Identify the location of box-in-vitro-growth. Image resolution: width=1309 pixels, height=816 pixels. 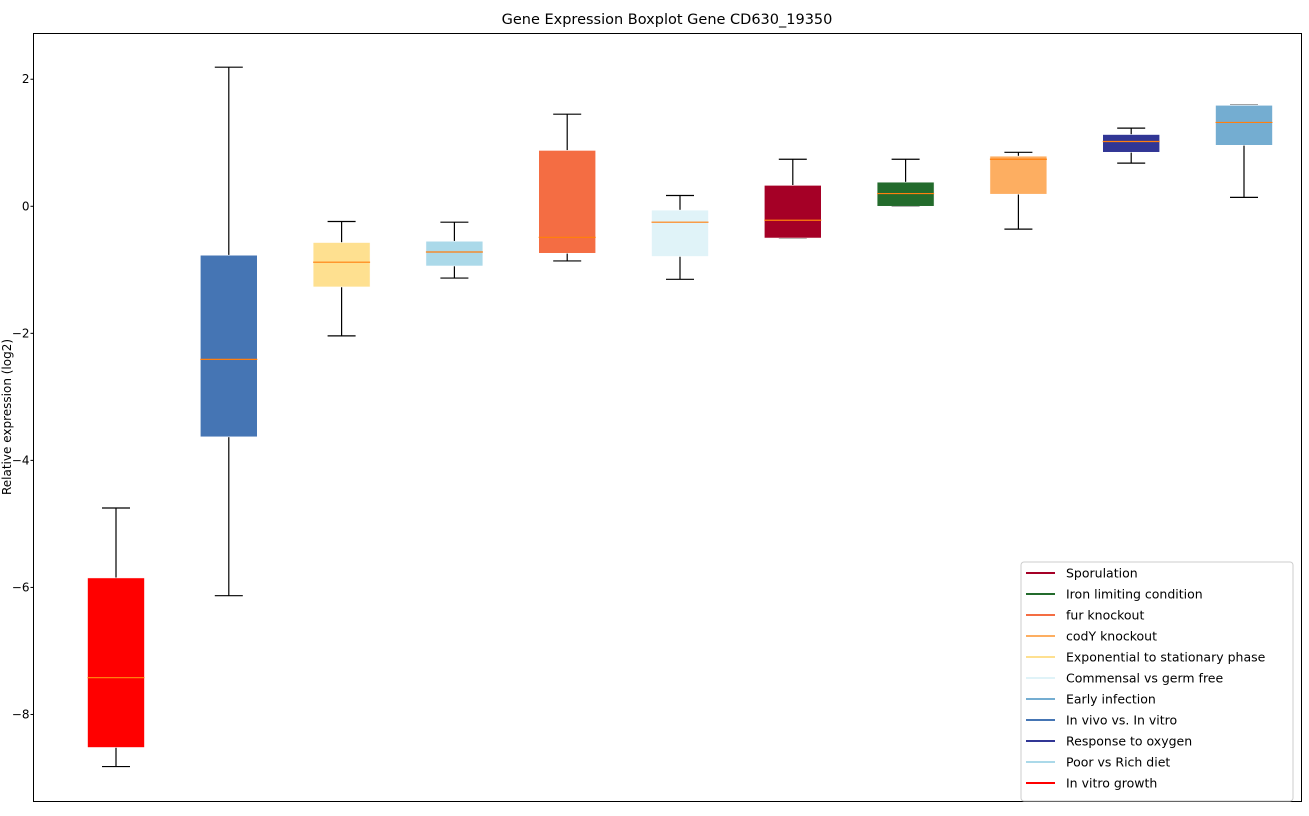
(116, 637).